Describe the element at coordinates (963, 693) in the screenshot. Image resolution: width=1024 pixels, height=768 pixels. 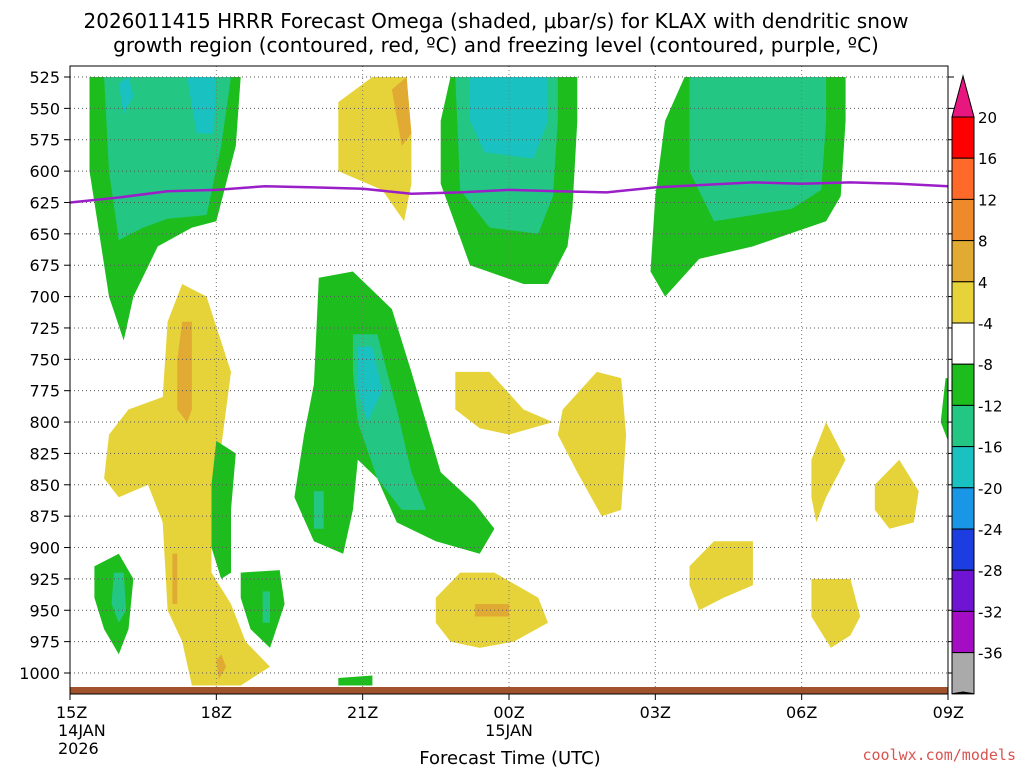
I see `colorbar-bottom-arrow` at that location.